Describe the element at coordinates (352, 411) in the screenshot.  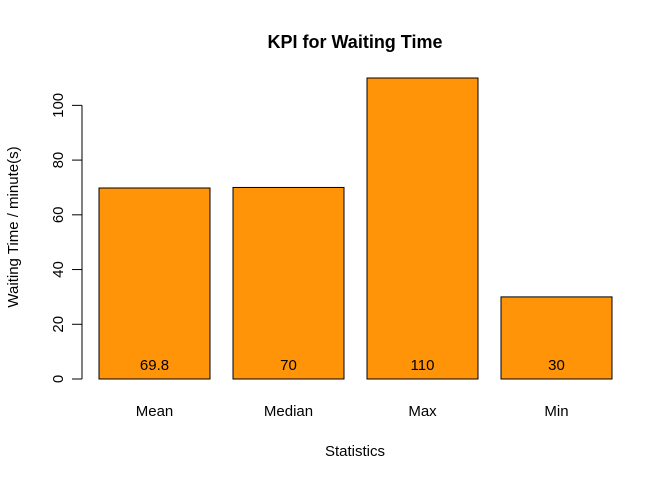
I see `x-axis-tick-labels: Mean Median Max Min` at that location.